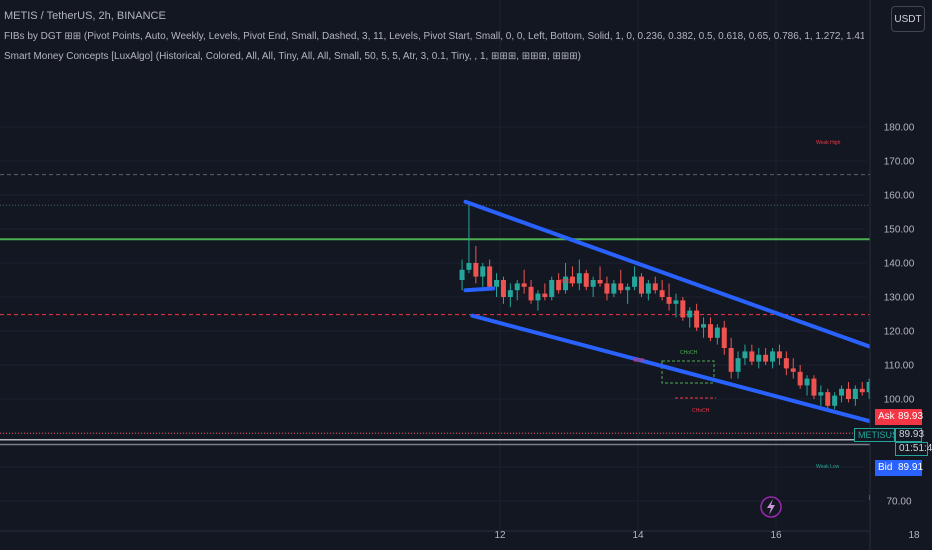 The width and height of the screenshot is (932, 550). Describe the element at coordinates (828, 143) in the screenshot. I see `weak-high-label: Weak High` at that location.